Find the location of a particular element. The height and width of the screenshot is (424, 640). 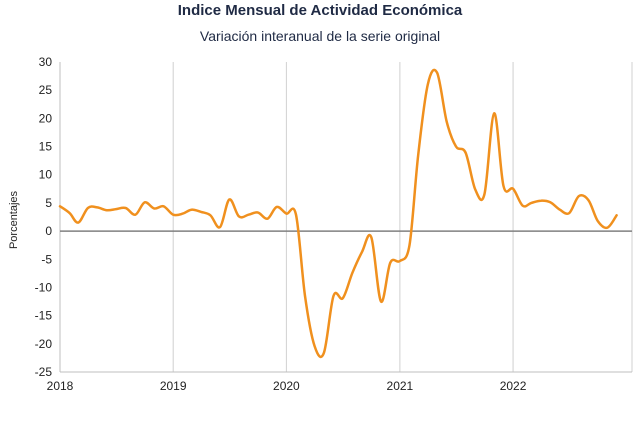

y-tick-label: 0 is located at coordinates (48, 231).